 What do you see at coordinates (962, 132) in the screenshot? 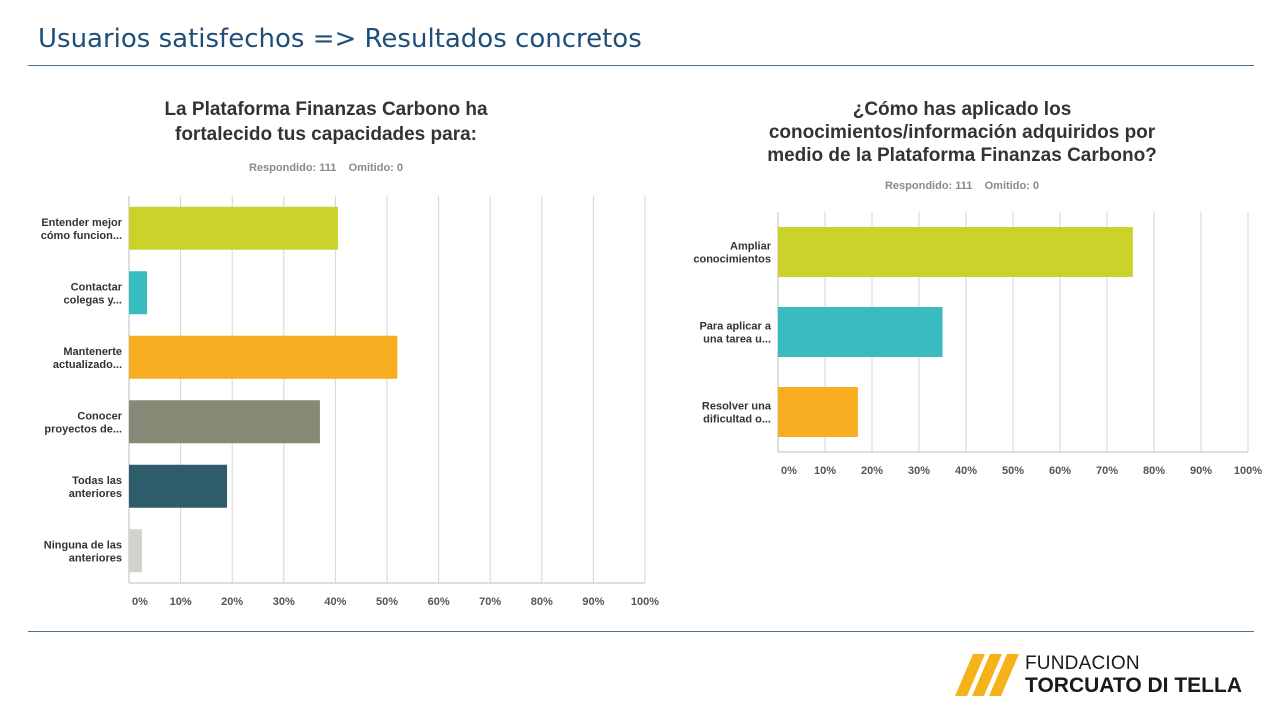
I see `chart-title-line: conocimientos/información adquiridos por` at bounding box center [962, 132].